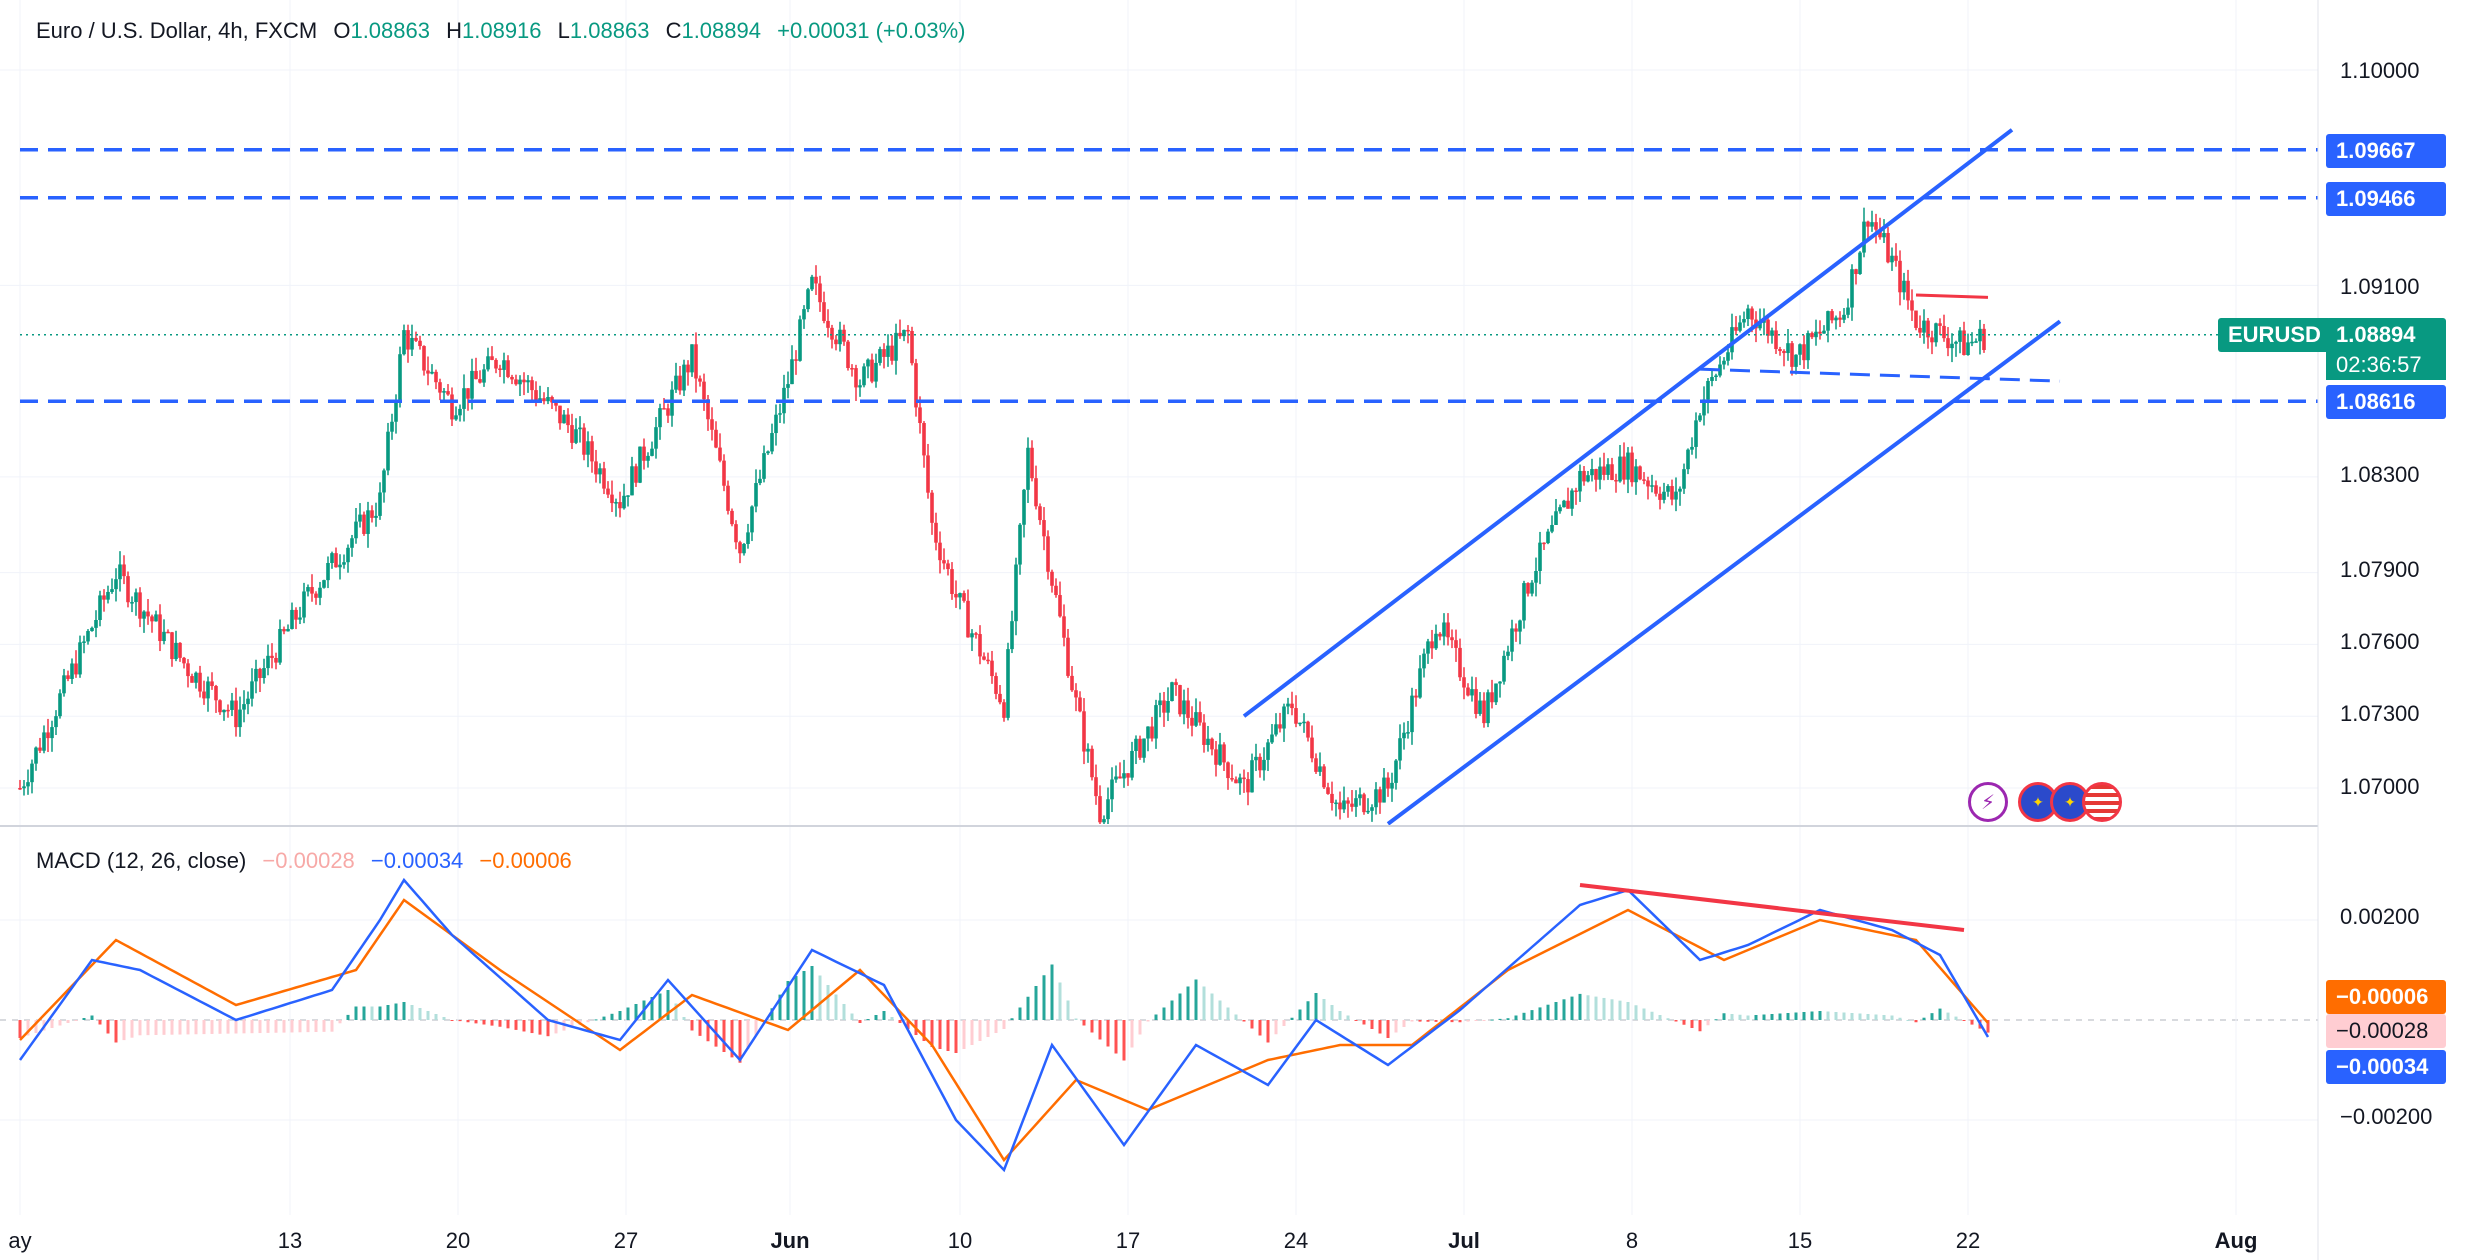  I want to click on us-flag-icon, so click(2102, 802).